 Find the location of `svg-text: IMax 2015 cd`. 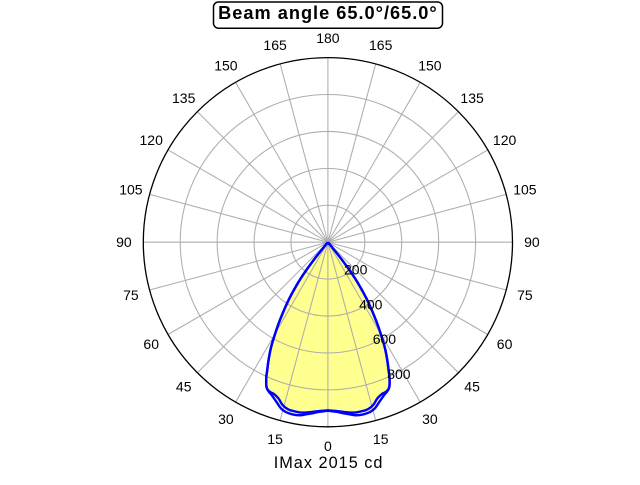

svg-text: IMax 2015 cd is located at coordinates (329, 463).